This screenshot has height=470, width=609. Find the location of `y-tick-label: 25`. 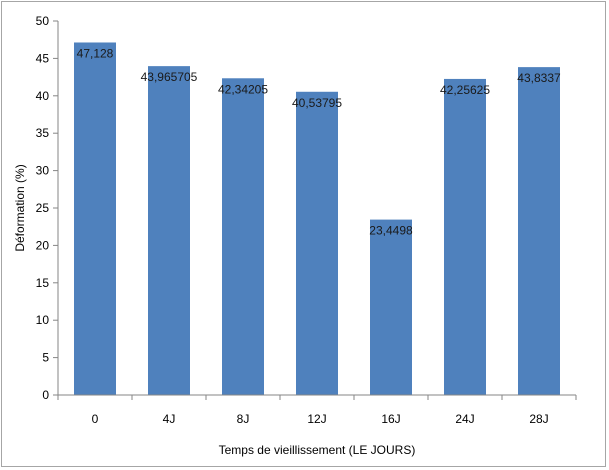

y-tick-label: 25 is located at coordinates (43, 208).